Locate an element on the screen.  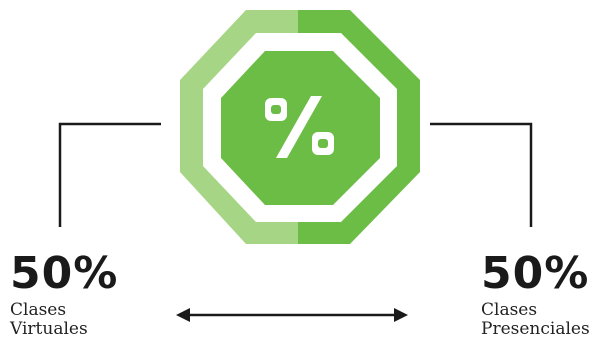
left-label-line2: Virtuales is located at coordinates (49, 329).